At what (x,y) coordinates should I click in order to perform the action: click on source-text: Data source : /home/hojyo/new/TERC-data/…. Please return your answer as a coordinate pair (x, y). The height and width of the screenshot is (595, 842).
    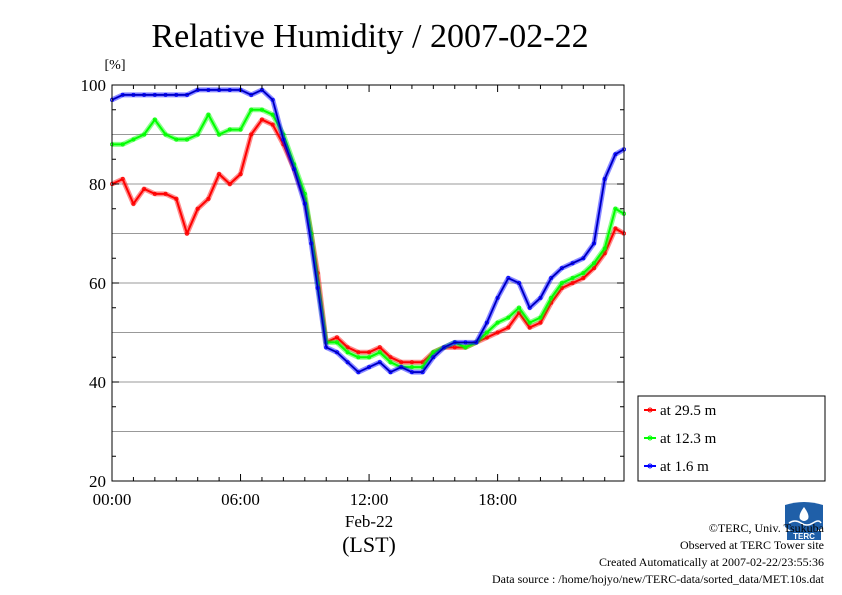
    Looking at the image, I should click on (657, 579).